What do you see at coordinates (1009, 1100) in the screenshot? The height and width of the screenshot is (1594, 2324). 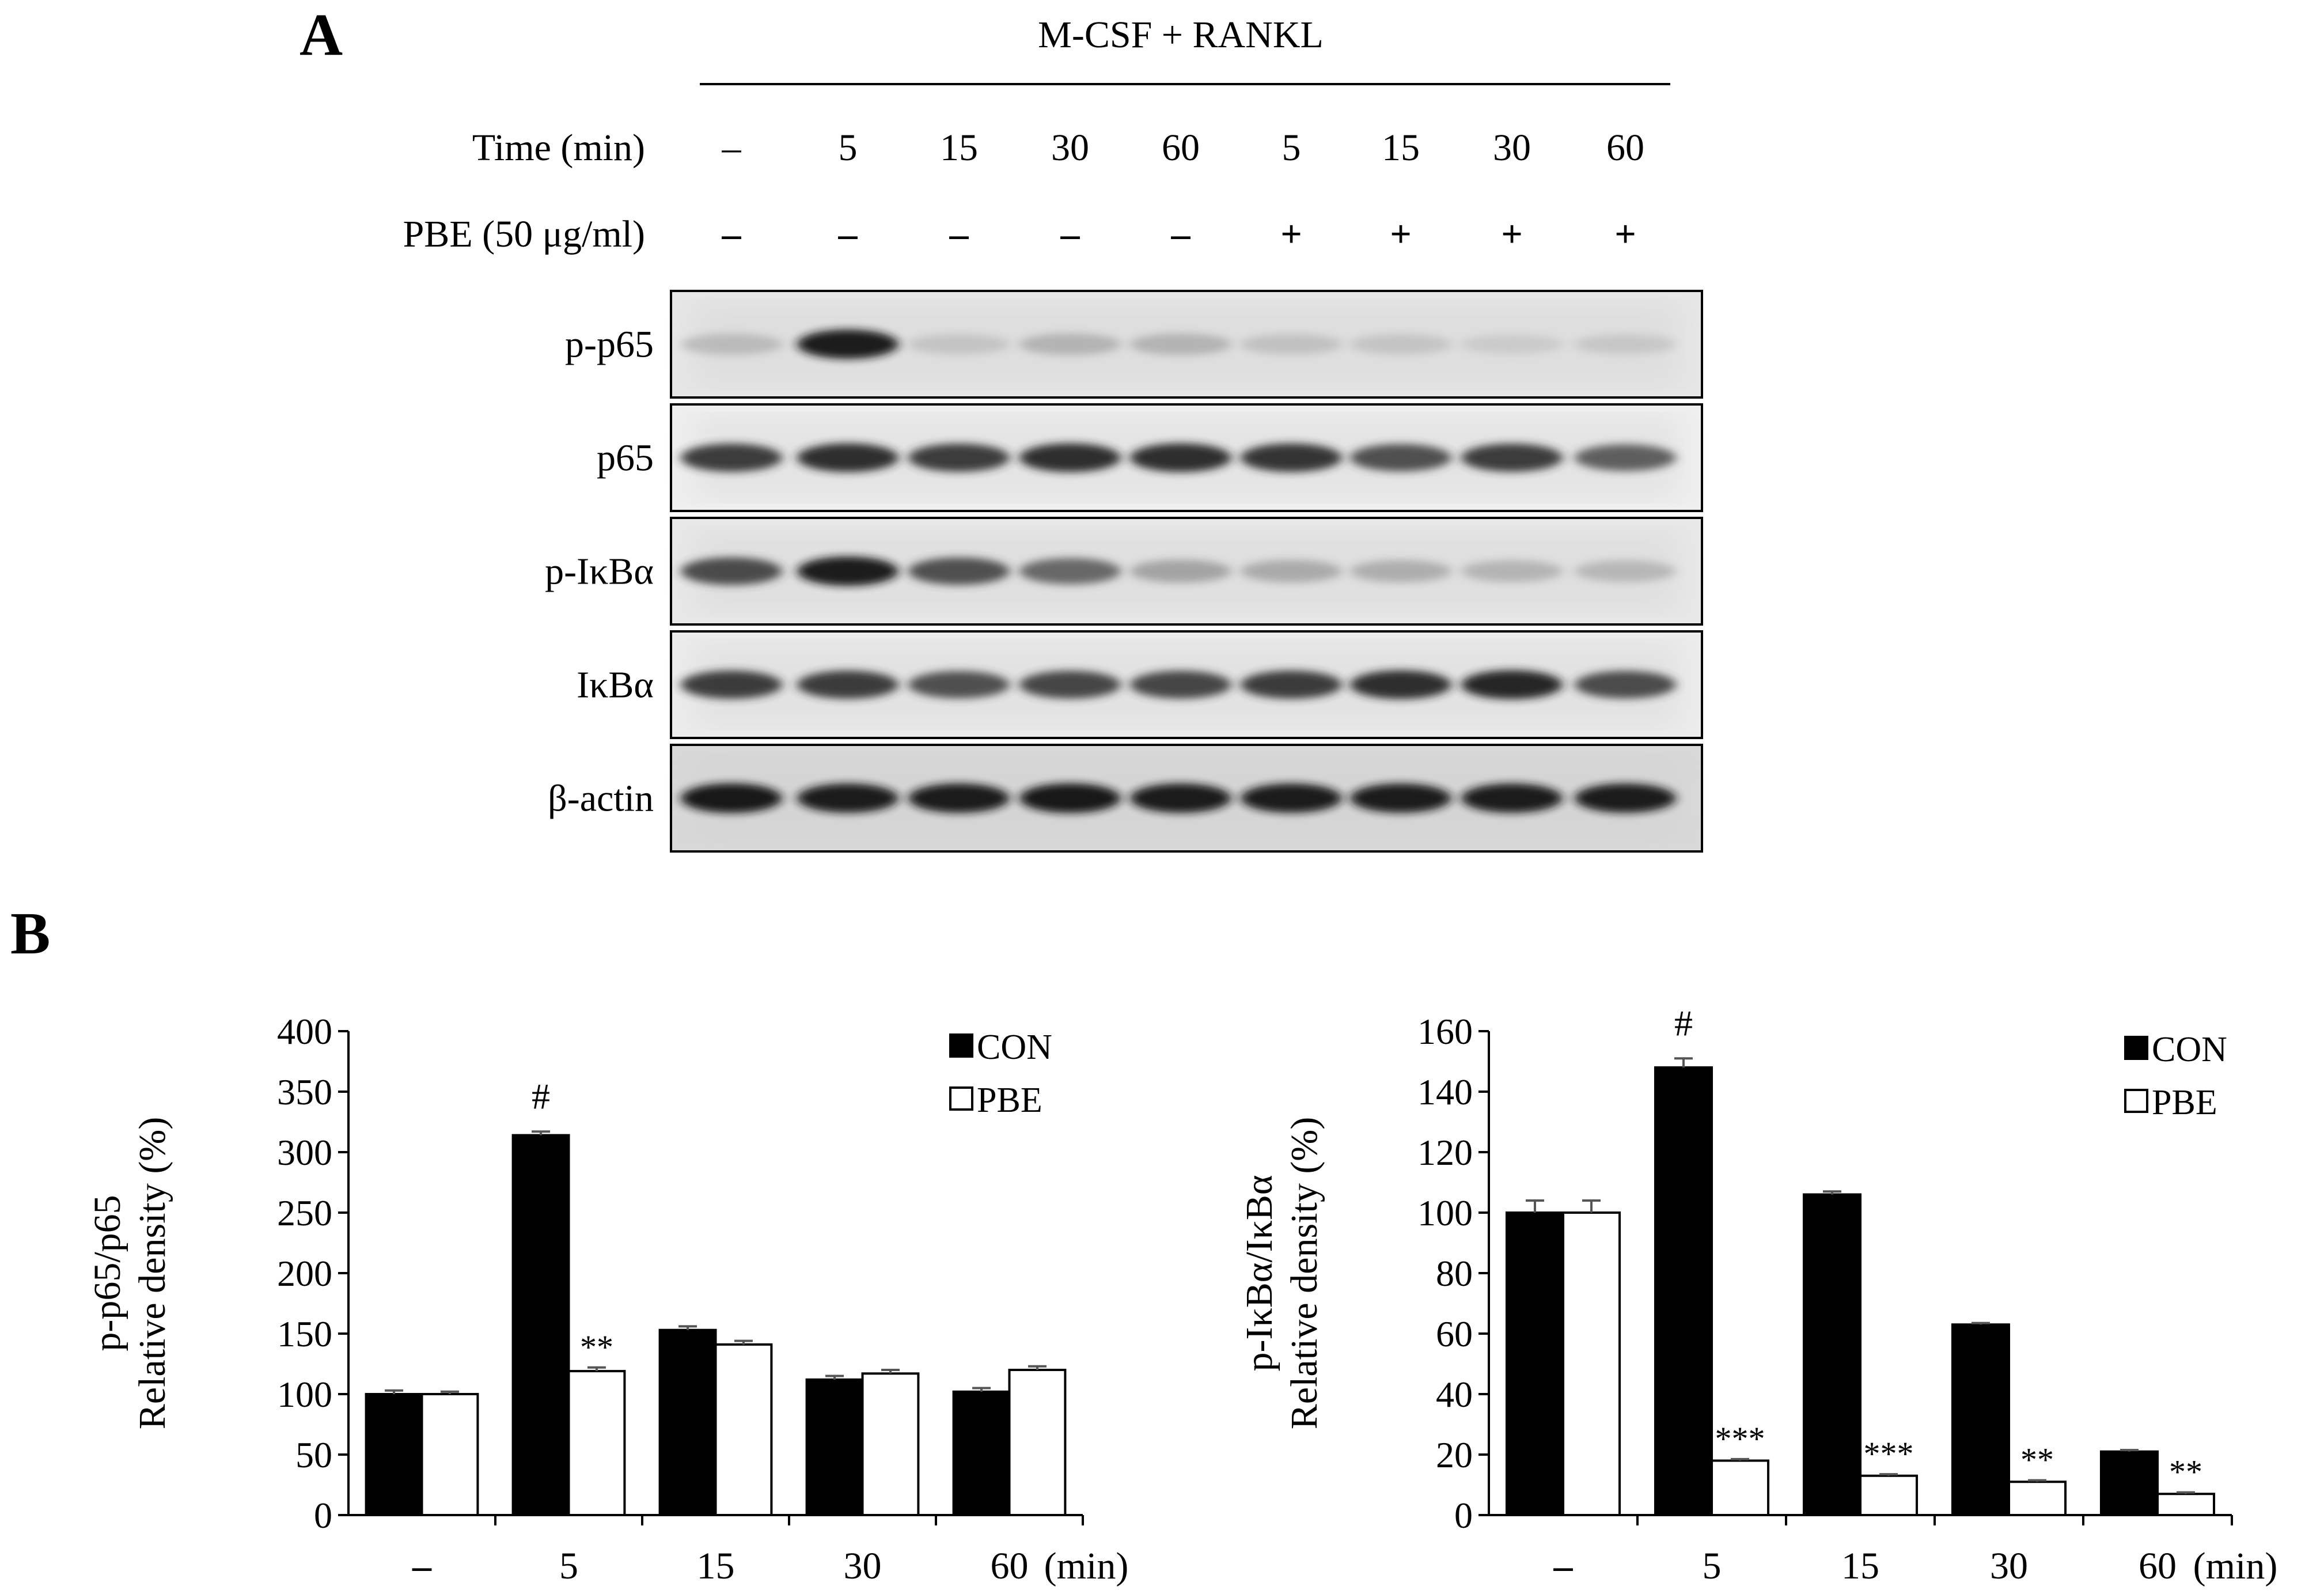 I see `legend-label-PBE: PBE` at bounding box center [1009, 1100].